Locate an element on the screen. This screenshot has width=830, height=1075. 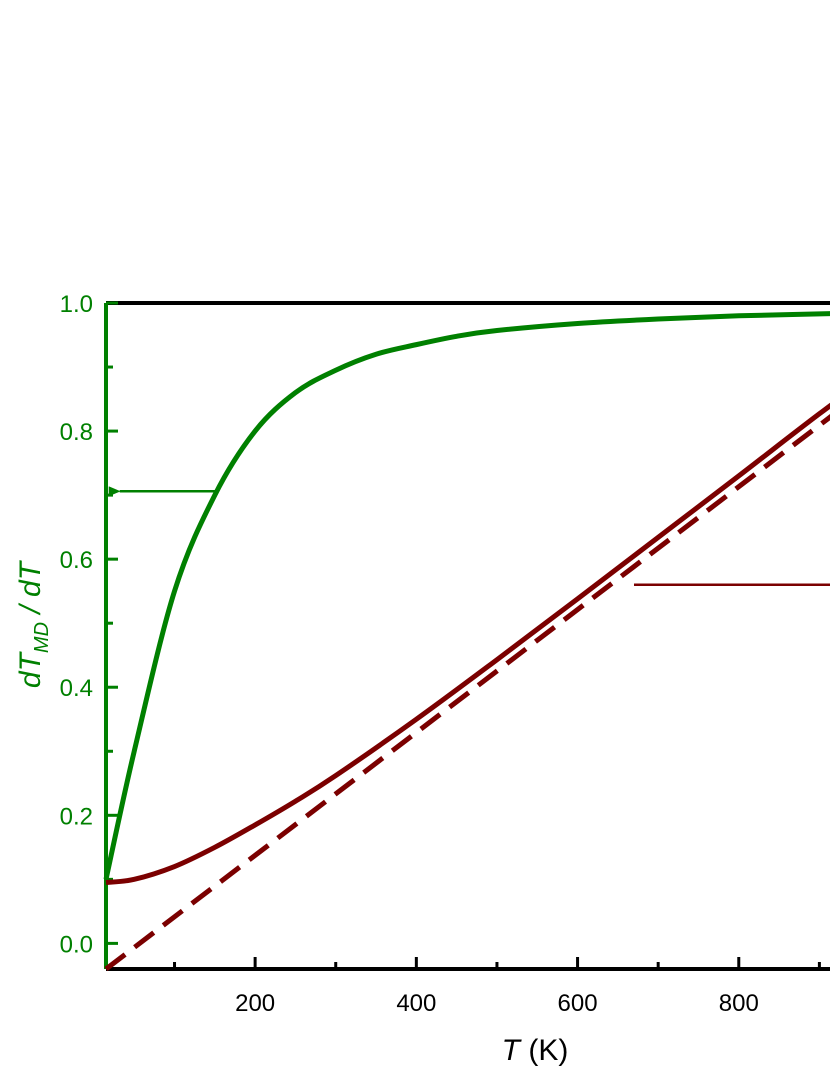
y-tick-label-1: 0.2 is located at coordinates (76, 816).